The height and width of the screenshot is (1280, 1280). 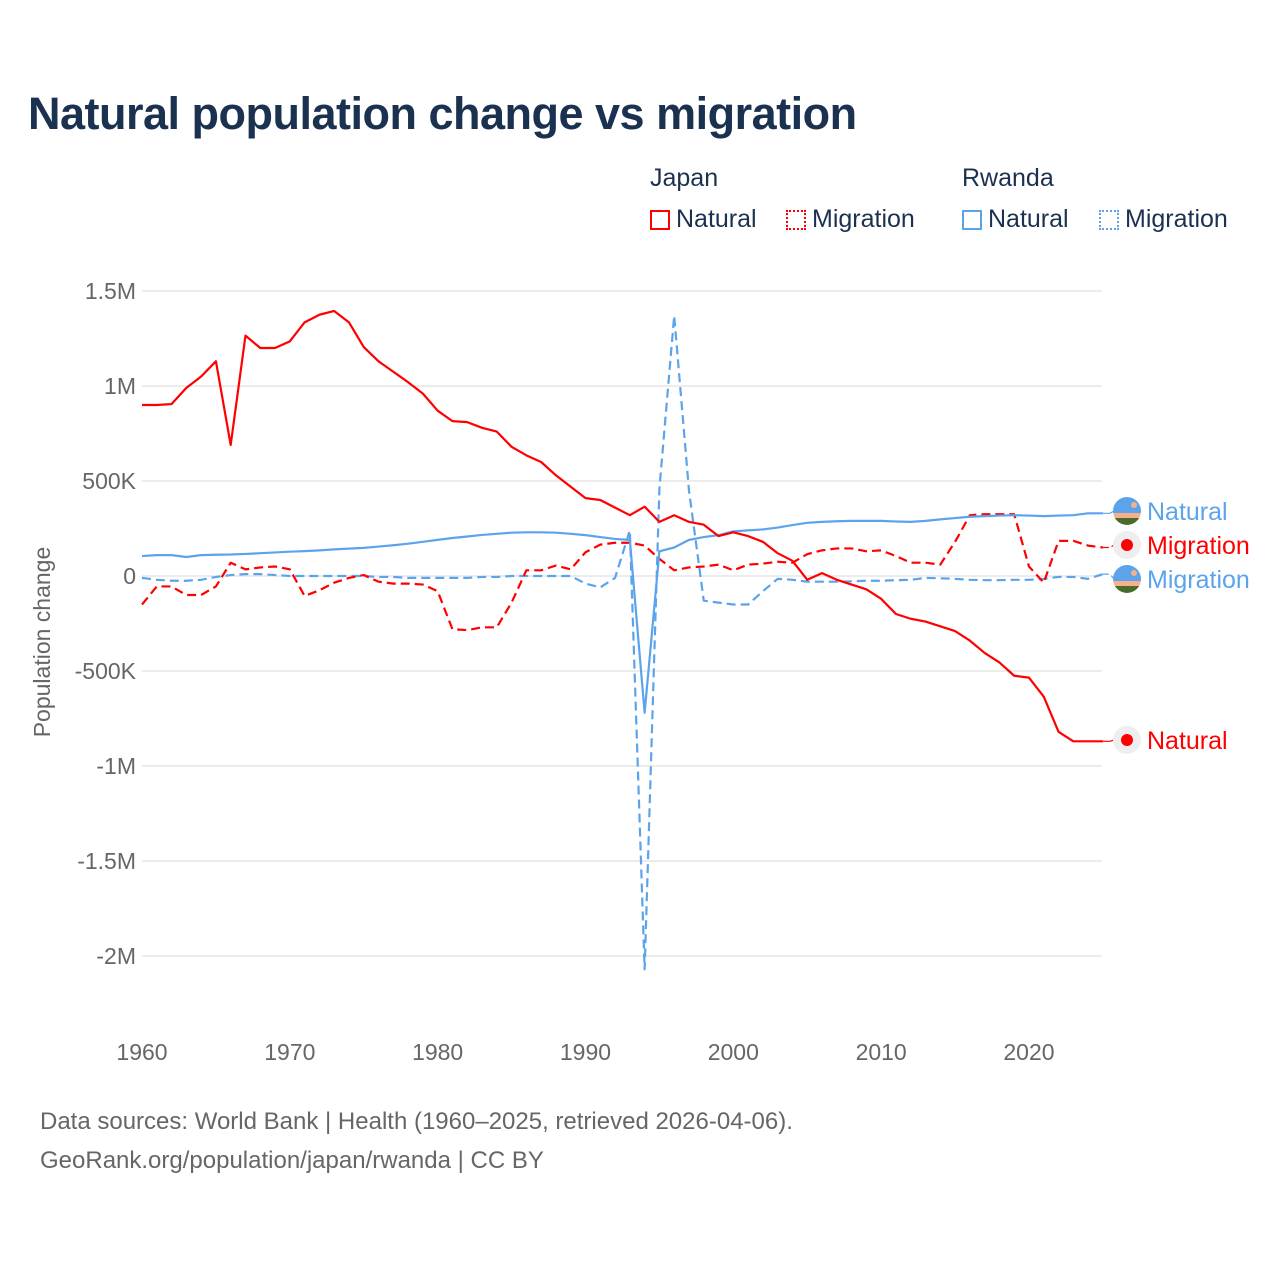 What do you see at coordinates (129, 576) in the screenshot?
I see `y-tick-label: 0` at bounding box center [129, 576].